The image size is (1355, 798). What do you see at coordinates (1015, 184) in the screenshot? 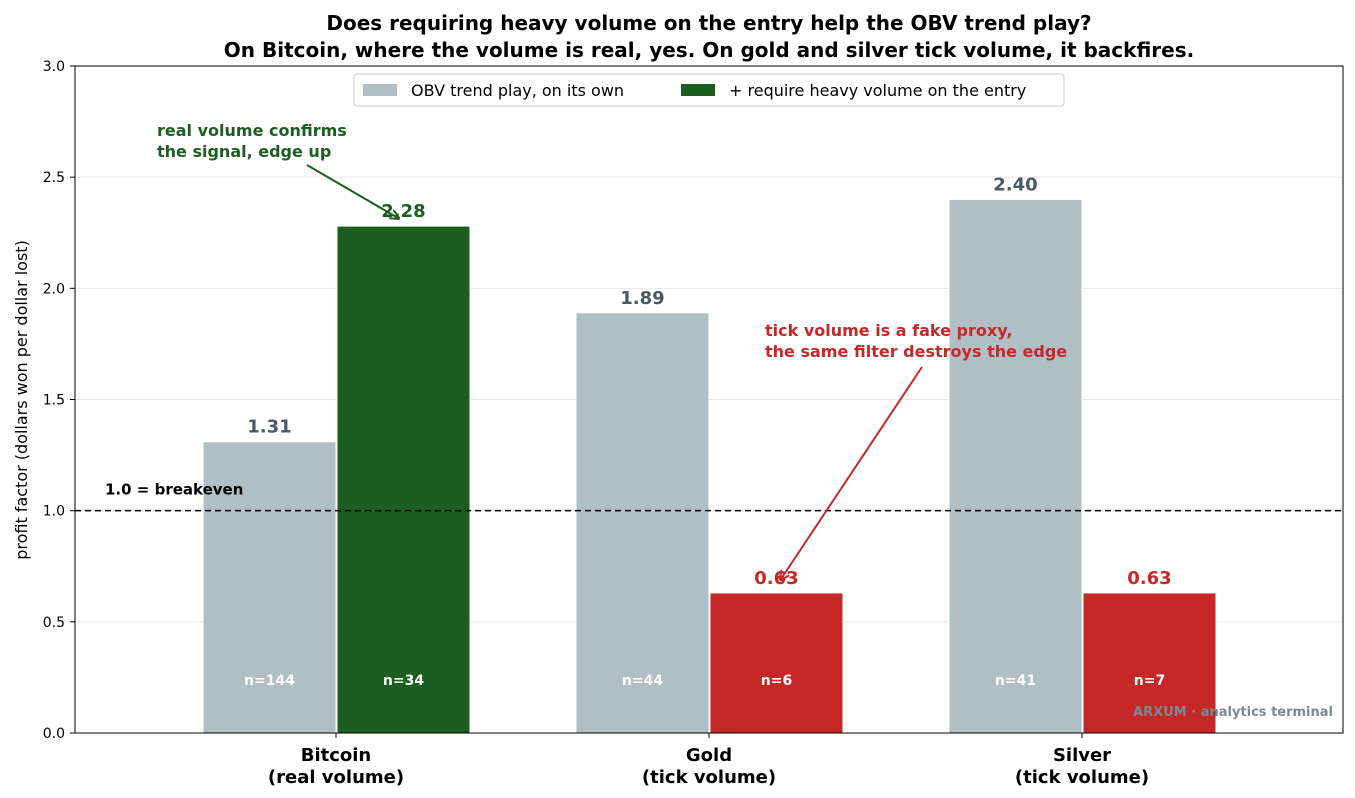
I see `bar-value-label: 2.40` at bounding box center [1015, 184].